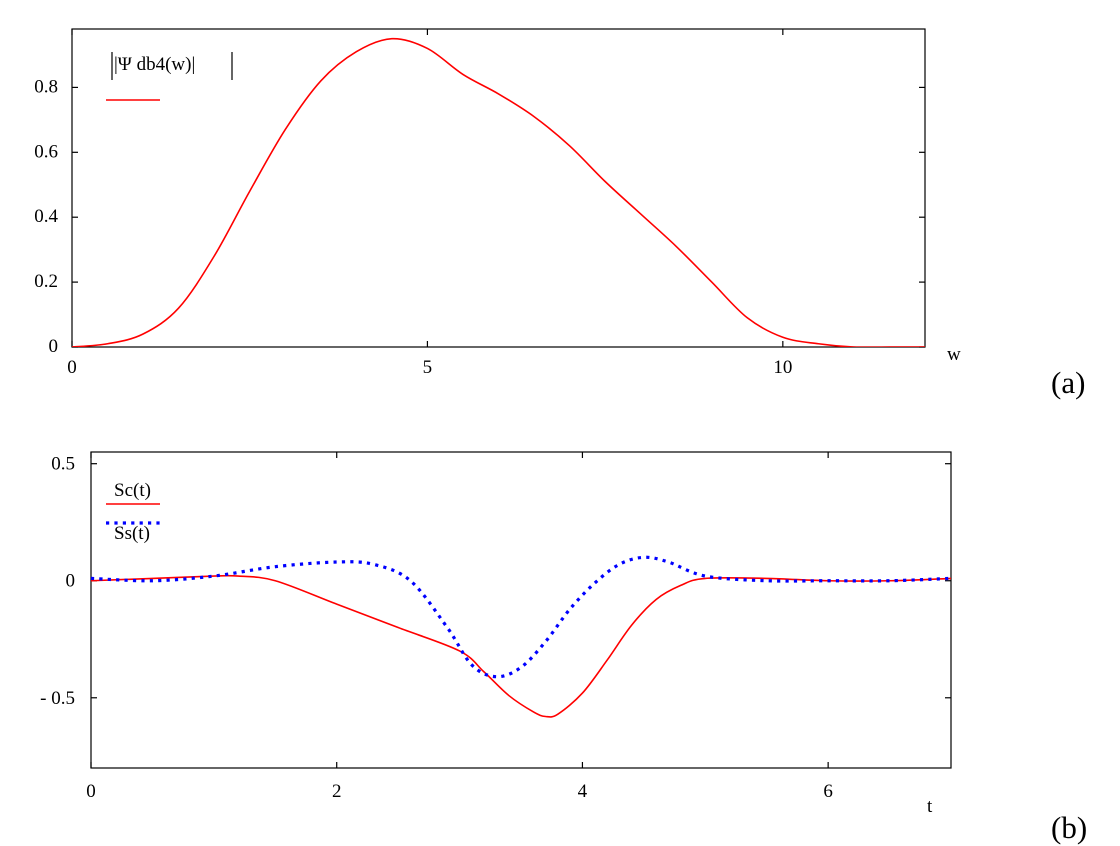  I want to click on x-tick-label: 5, so click(428, 367).